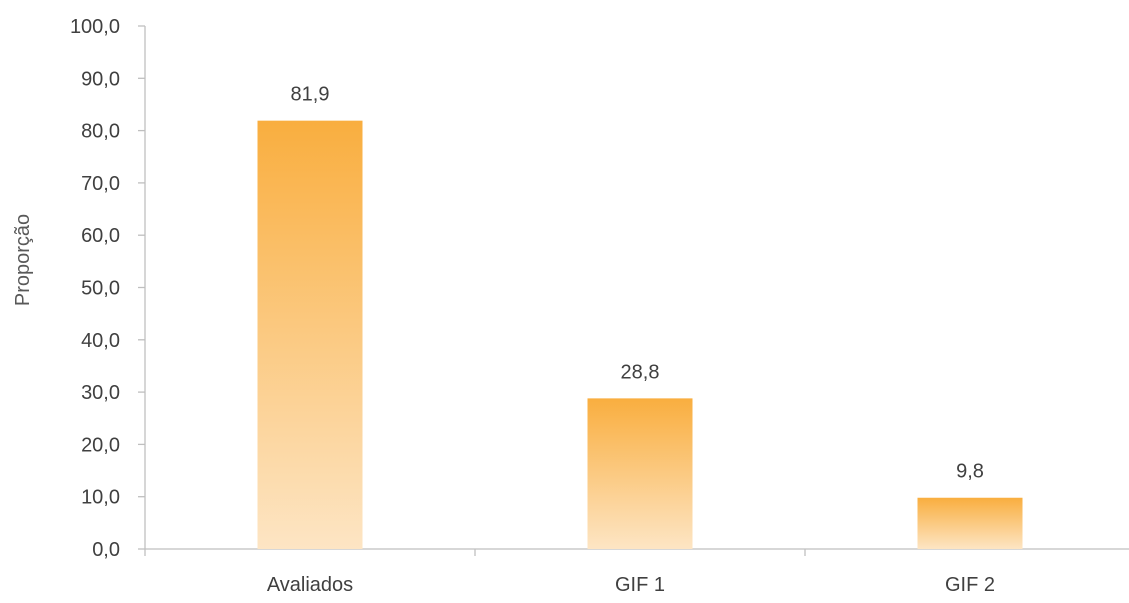 Image resolution: width=1129 pixels, height=603 pixels. What do you see at coordinates (23, 260) in the screenshot?
I see `y-axis-title: Proporção` at bounding box center [23, 260].